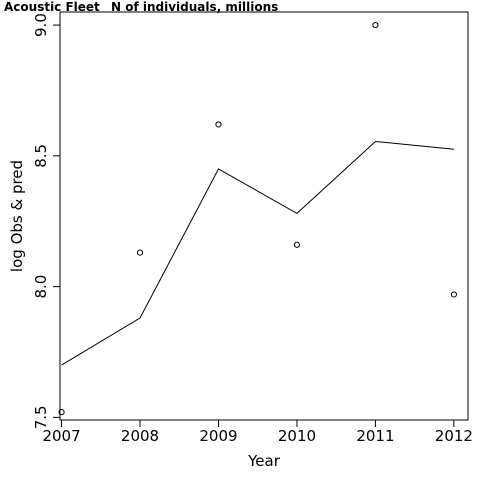  What do you see at coordinates (375, 436) in the screenshot?
I see `x-tick-label-2011: 2011` at bounding box center [375, 436].